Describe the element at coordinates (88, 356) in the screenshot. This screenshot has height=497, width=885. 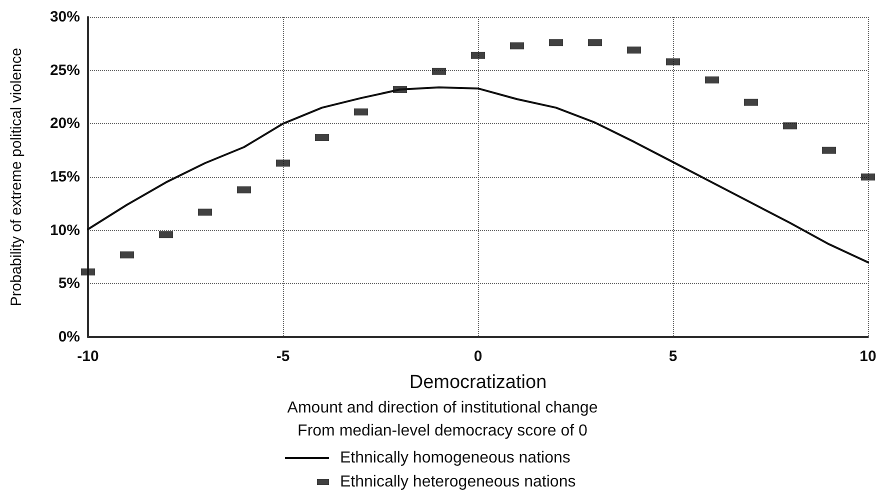
I see `x-tick-label: -10` at that location.